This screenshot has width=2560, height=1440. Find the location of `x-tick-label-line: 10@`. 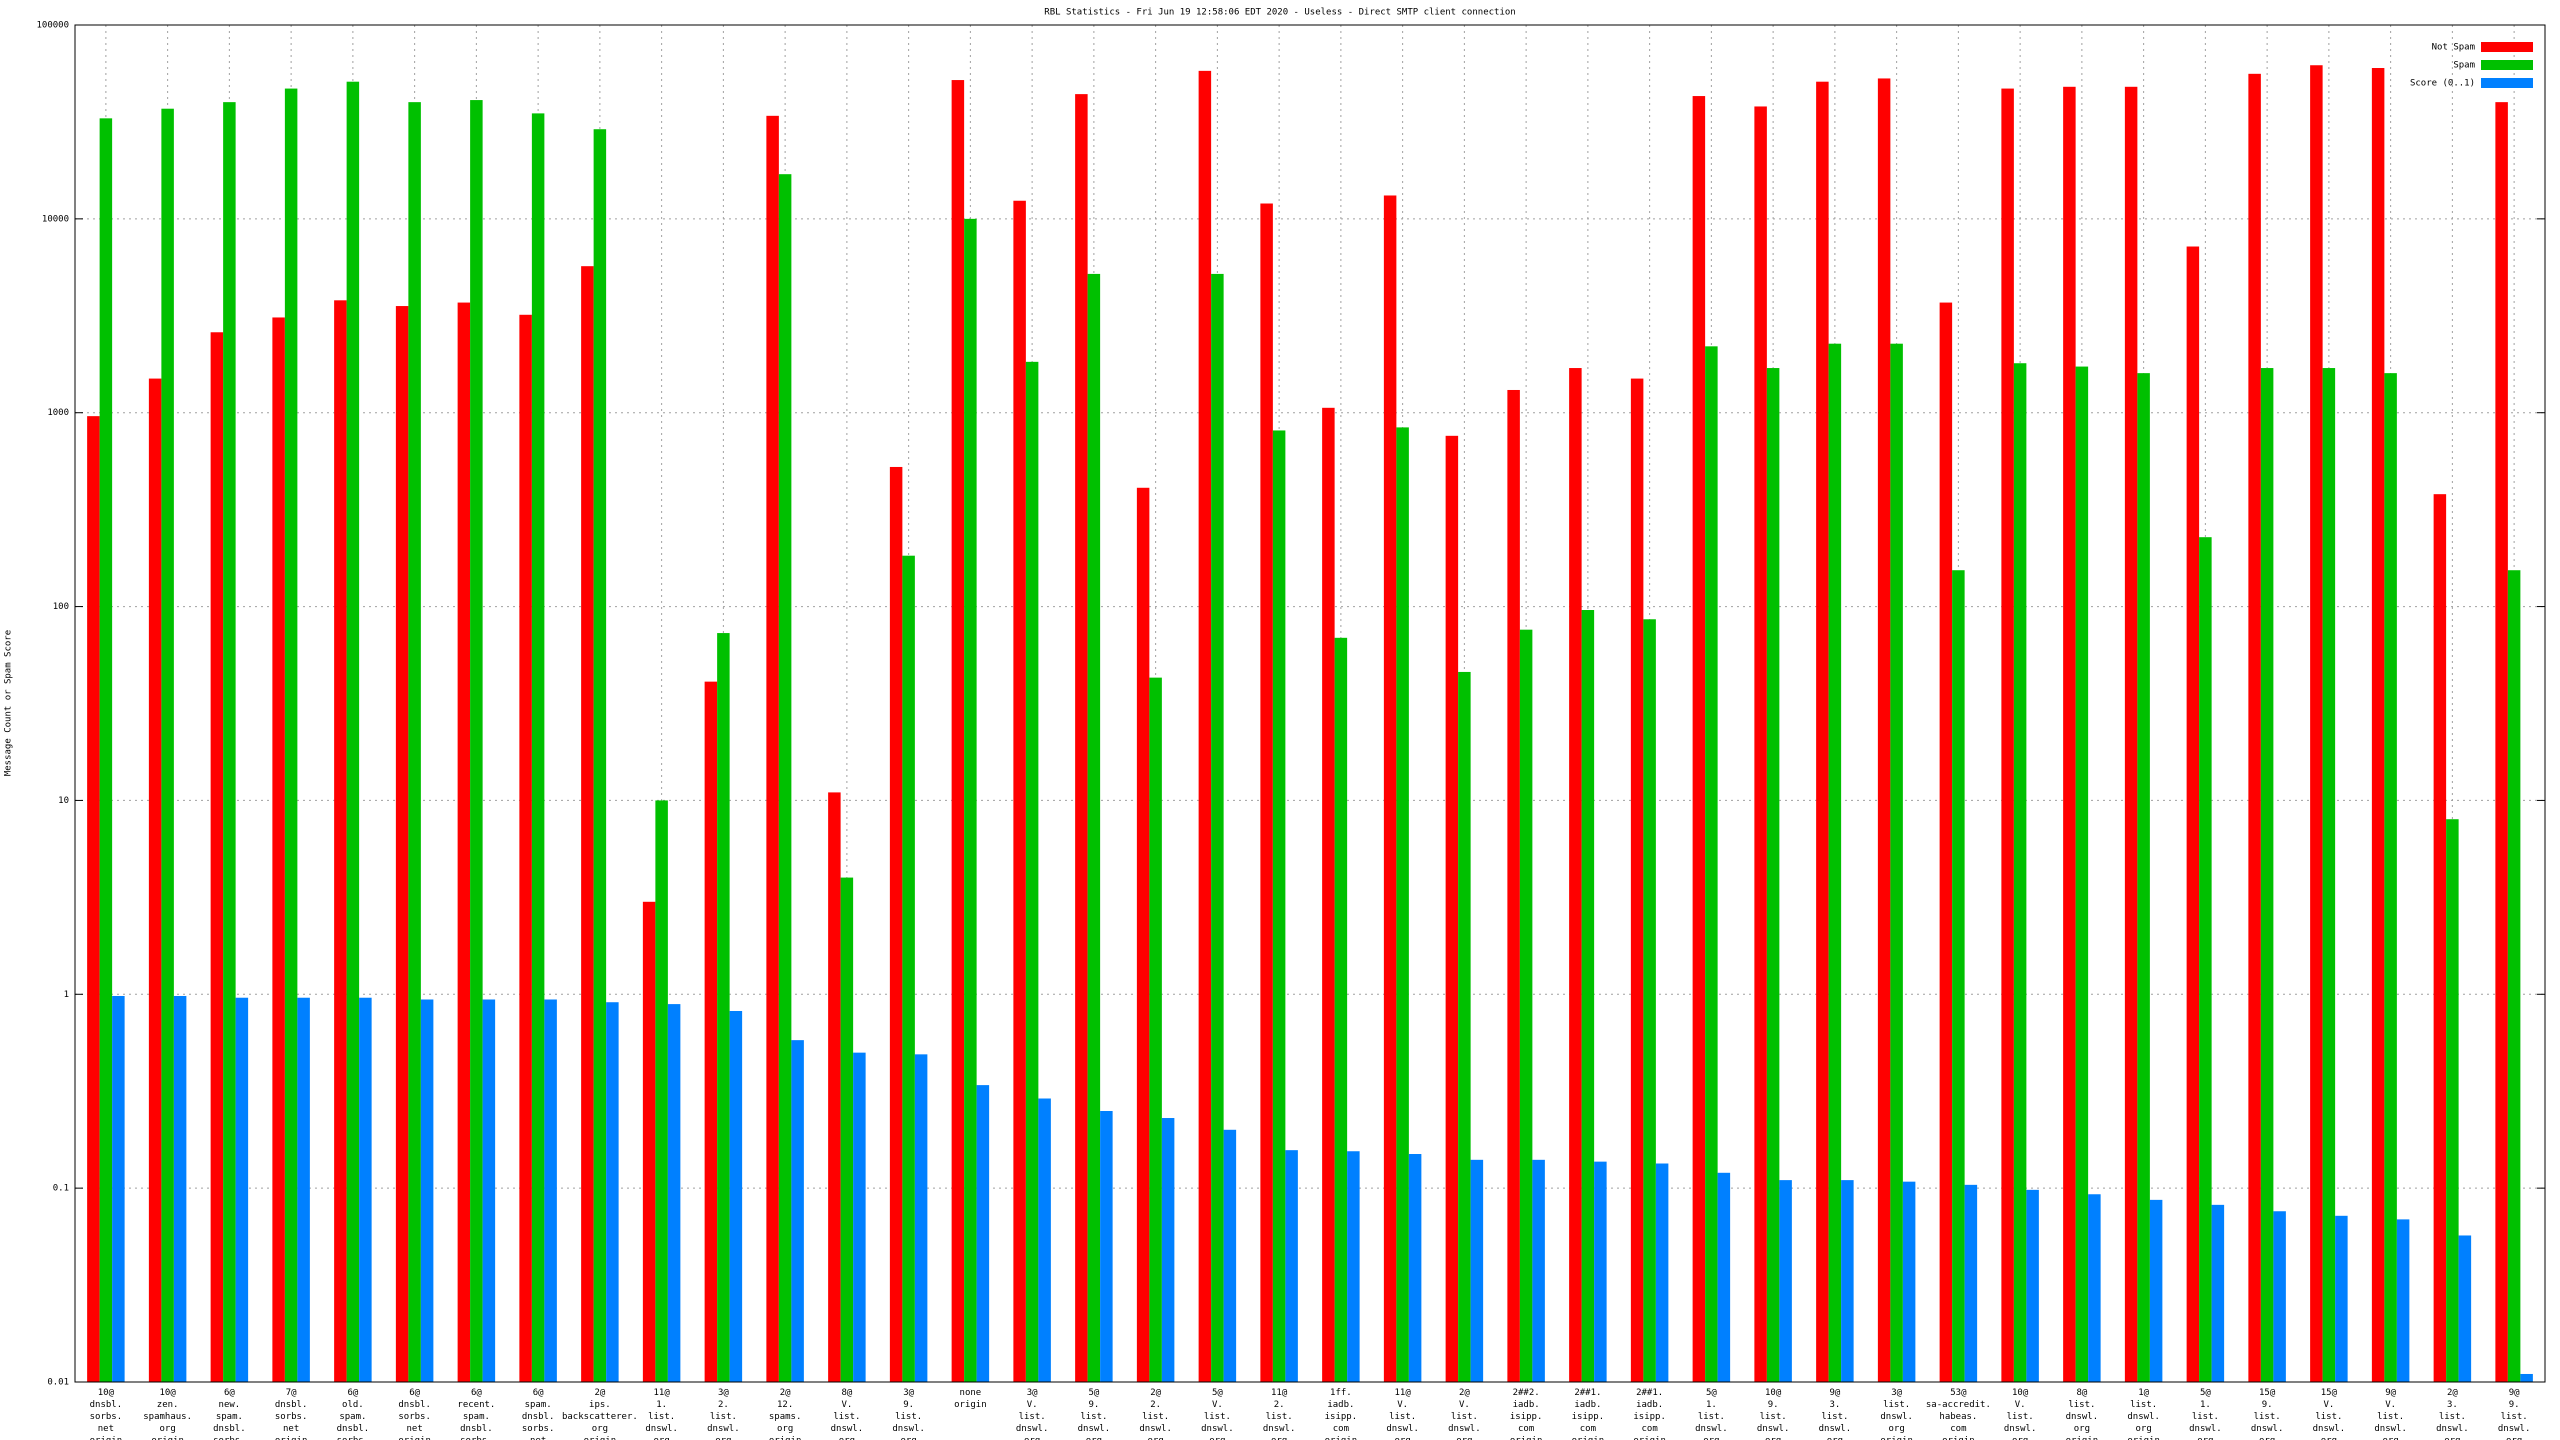

x-tick-label-line: 10@ is located at coordinates (106, 1393).